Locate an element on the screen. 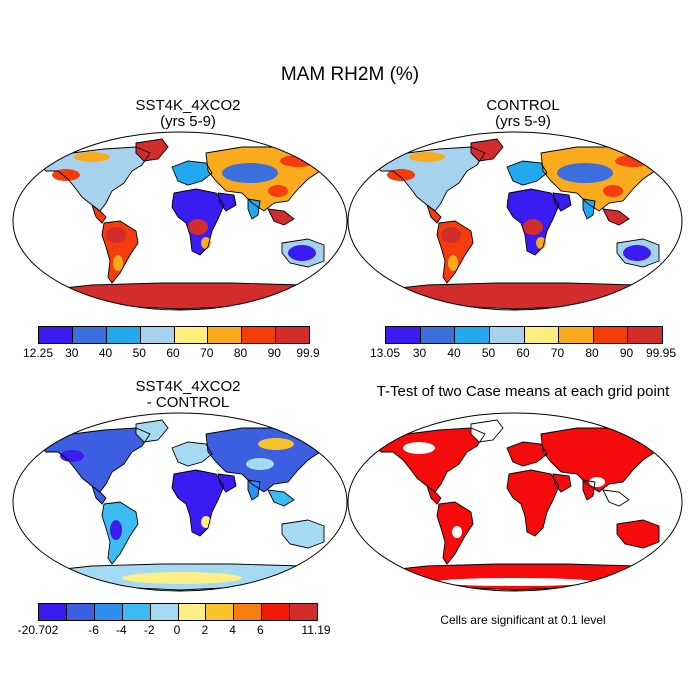 Image resolution: width=700 pixels, height=700 pixels. colorbar-tick-label: 99.9 is located at coordinates (308, 353).